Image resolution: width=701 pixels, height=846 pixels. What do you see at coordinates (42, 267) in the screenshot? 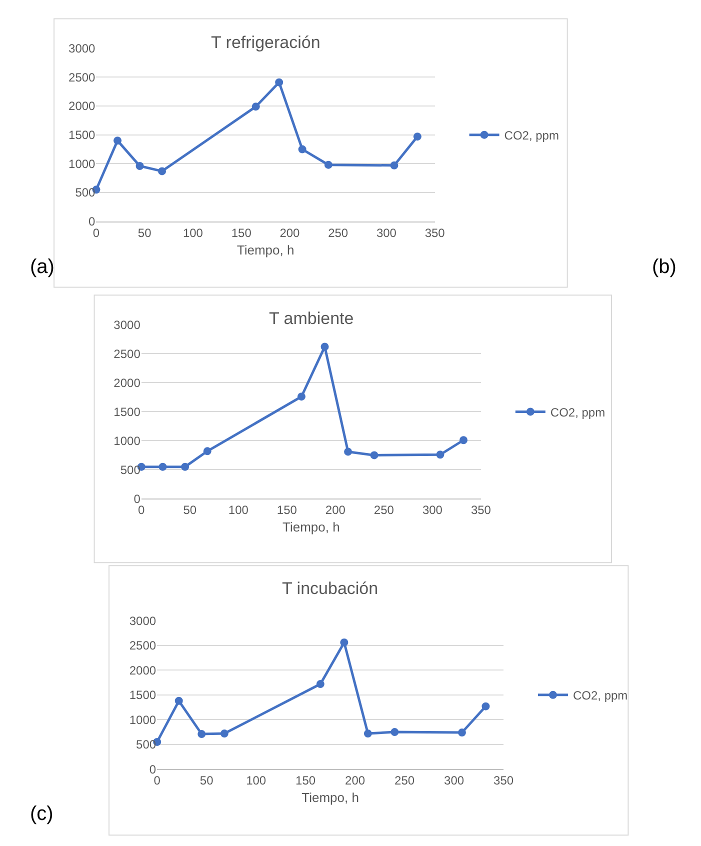
I see `text: (a)` at bounding box center [42, 267].